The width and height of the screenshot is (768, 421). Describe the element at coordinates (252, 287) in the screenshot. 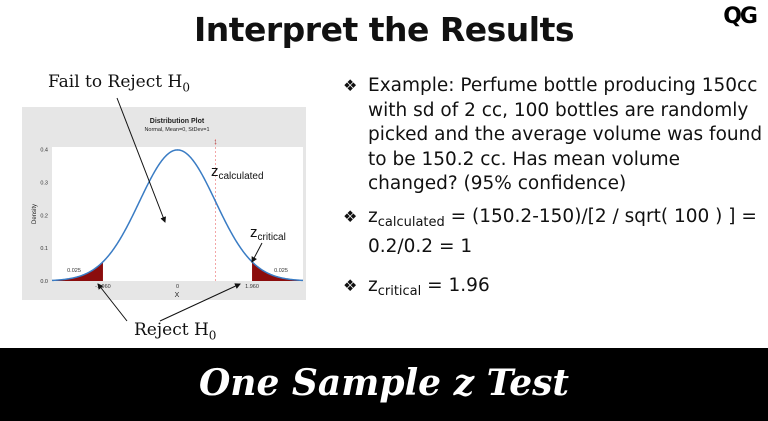

I see `x-tick-label: 1.960` at that location.